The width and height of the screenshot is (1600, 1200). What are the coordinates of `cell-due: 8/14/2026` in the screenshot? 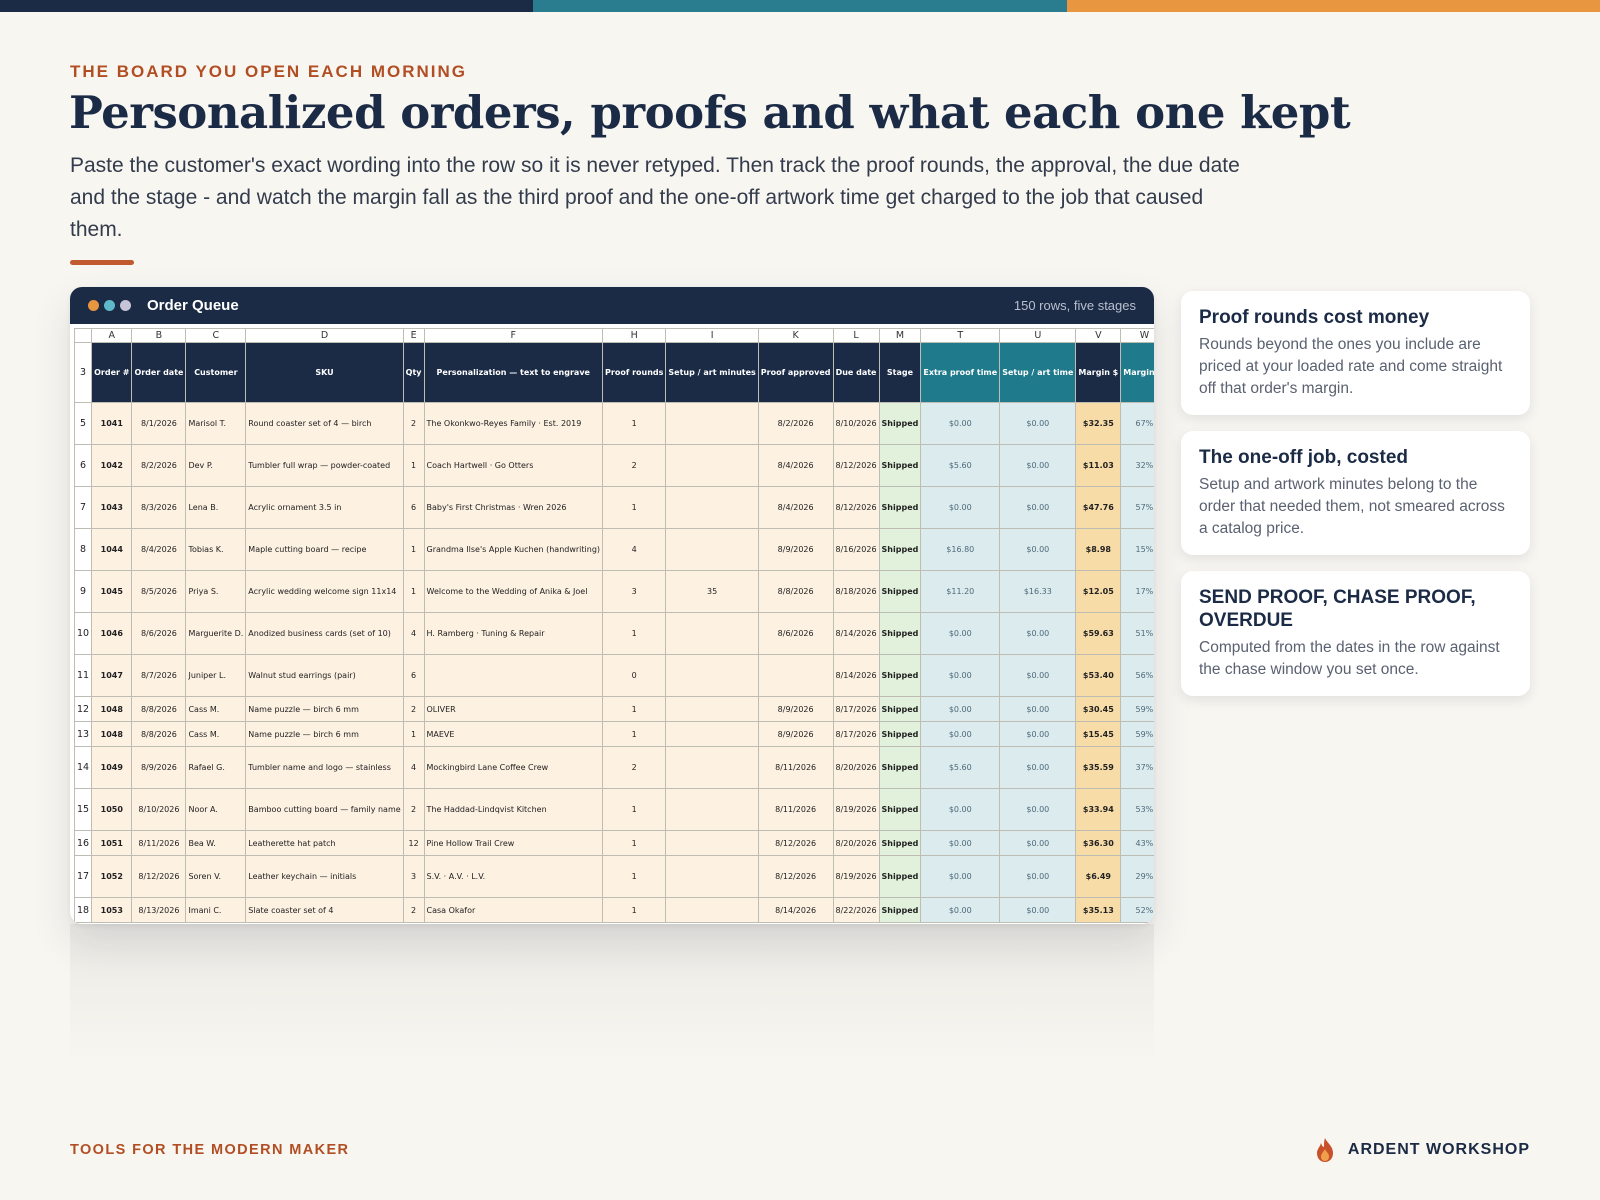 It's located at (856, 675).